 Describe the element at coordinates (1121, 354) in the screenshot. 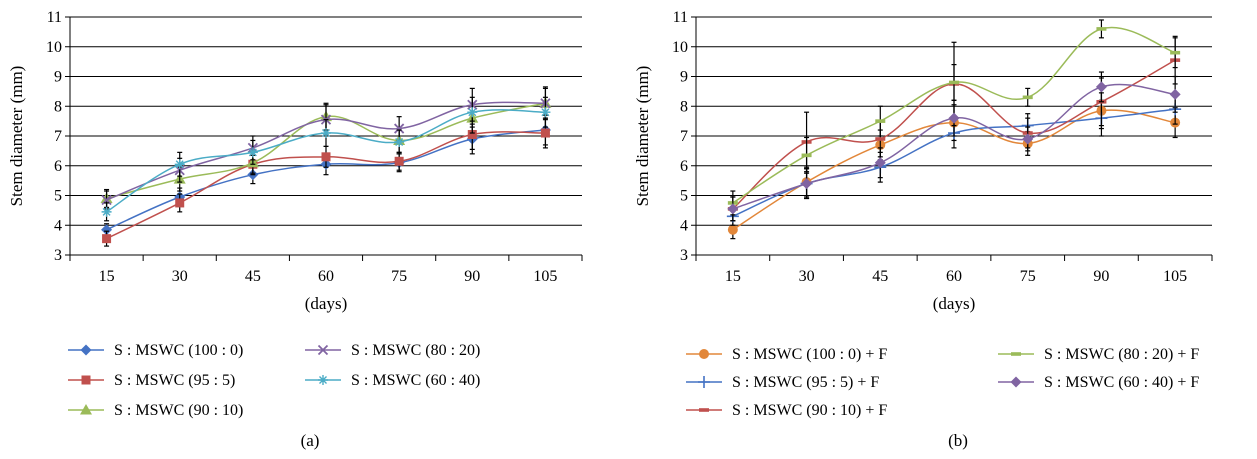

I see `legend-label: S : MSWC (80 : 20) + F` at that location.